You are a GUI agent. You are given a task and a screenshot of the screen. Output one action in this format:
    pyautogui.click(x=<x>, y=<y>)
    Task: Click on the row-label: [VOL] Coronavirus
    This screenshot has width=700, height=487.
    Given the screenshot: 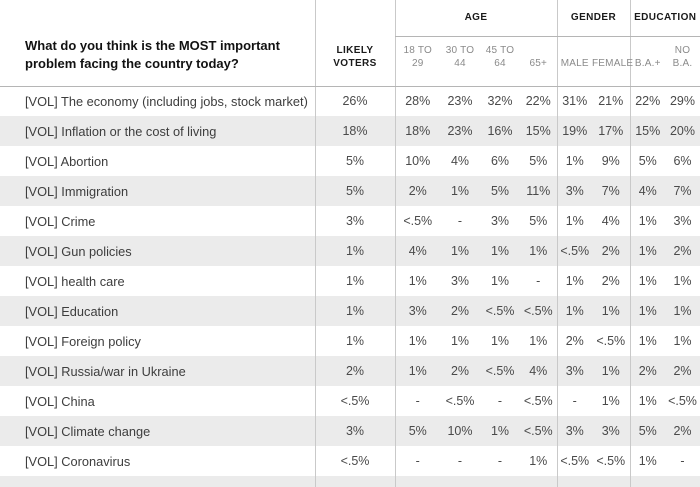 What is the action you would take?
    pyautogui.click(x=78, y=461)
    